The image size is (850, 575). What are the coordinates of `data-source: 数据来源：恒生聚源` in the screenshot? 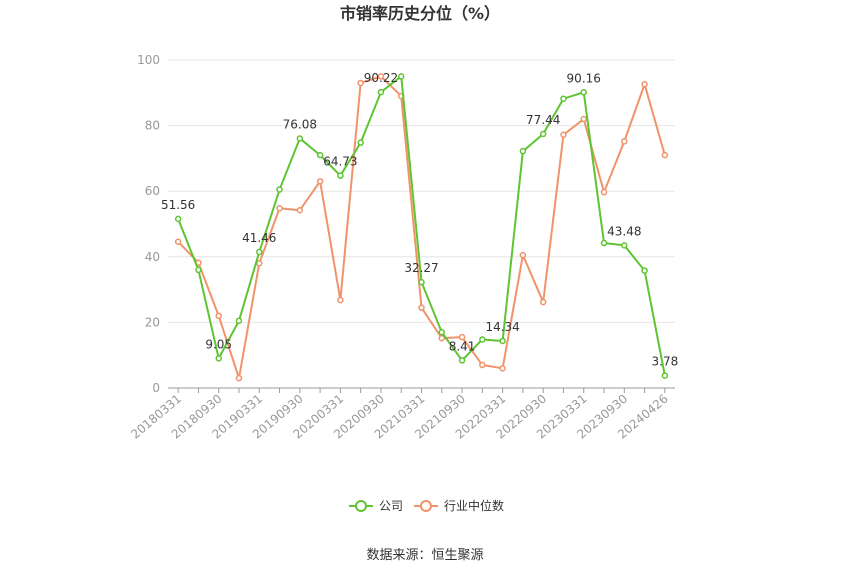 It's located at (424, 555).